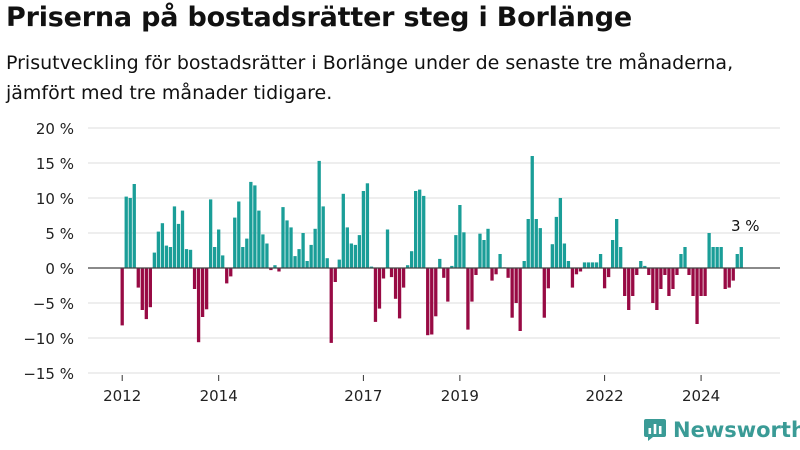 The image size is (800, 450). Describe the element at coordinates (59, 234) in the screenshot. I see `y-tick-label: 5 %` at that location.